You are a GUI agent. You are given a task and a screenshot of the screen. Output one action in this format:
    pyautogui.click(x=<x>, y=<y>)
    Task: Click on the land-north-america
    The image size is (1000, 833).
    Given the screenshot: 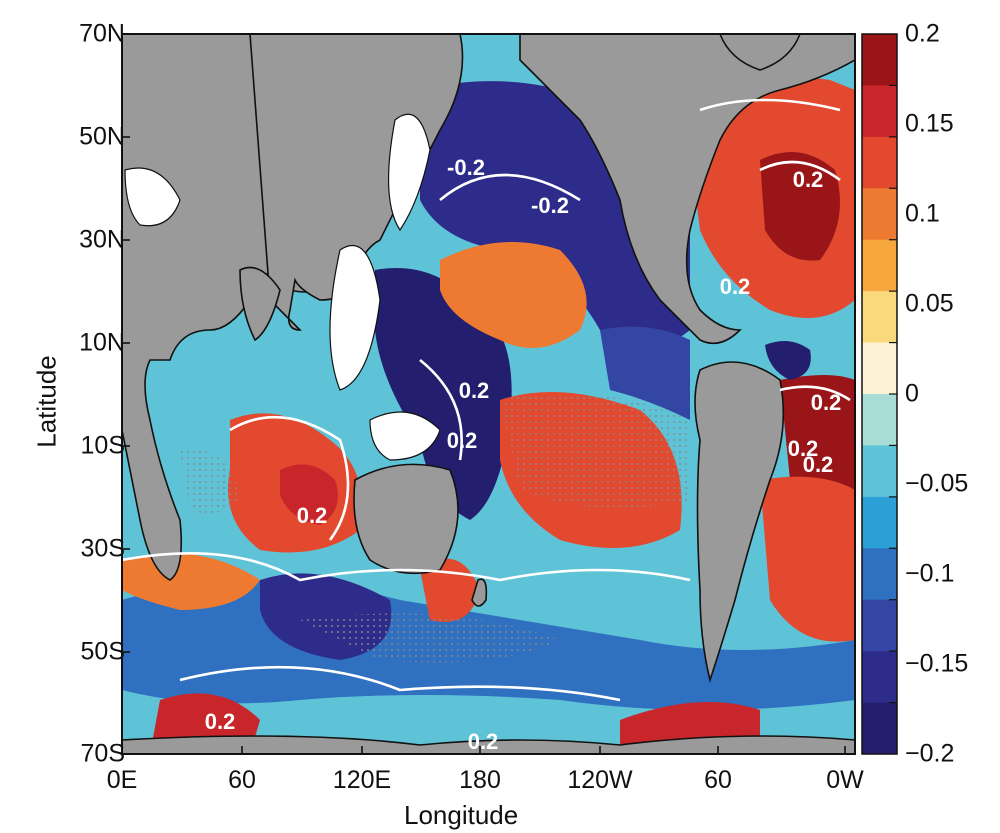 What is the action you would take?
    pyautogui.click(x=687, y=189)
    